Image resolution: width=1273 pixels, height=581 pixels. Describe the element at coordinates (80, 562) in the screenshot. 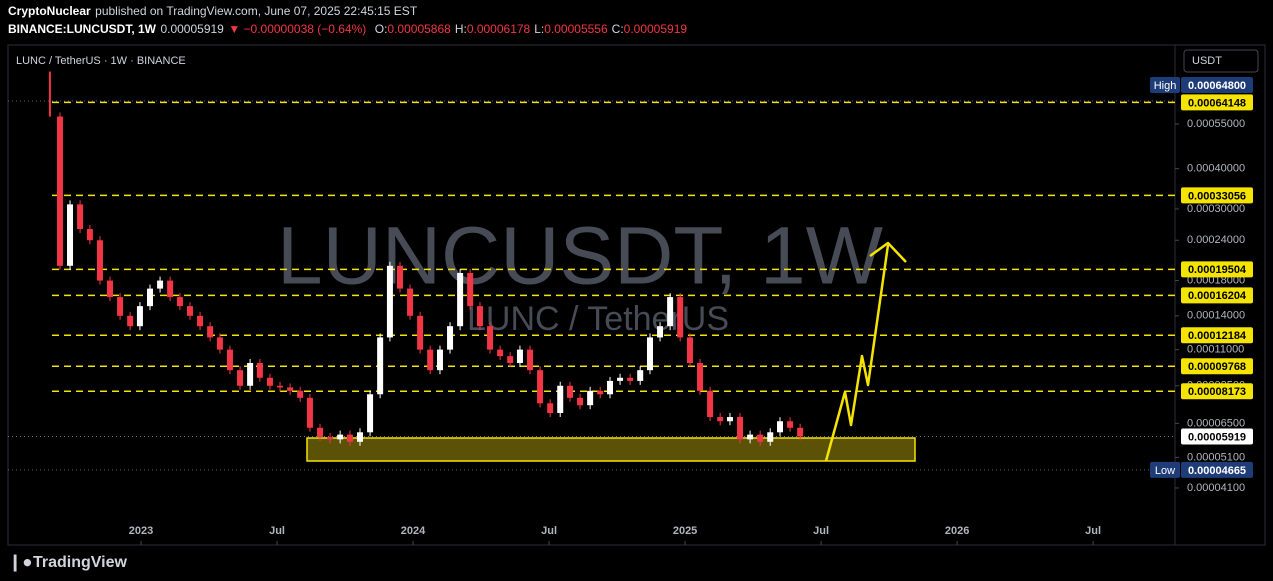

I see `footer-brand: TradingView` at that location.